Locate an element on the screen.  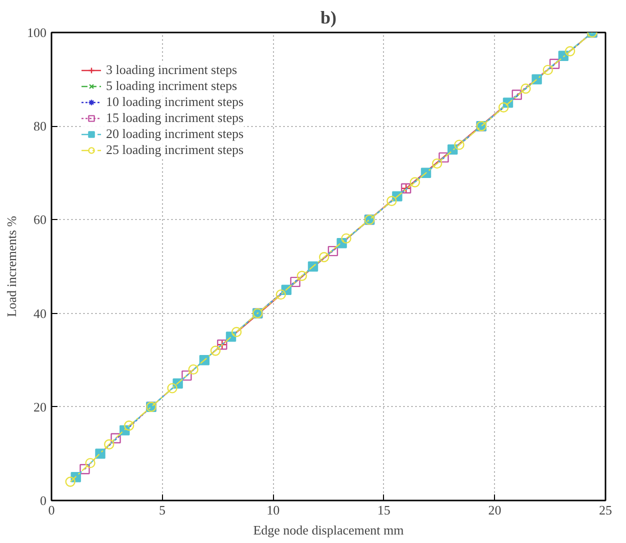
y-tick-label: 20 is located at coordinates (40, 406).